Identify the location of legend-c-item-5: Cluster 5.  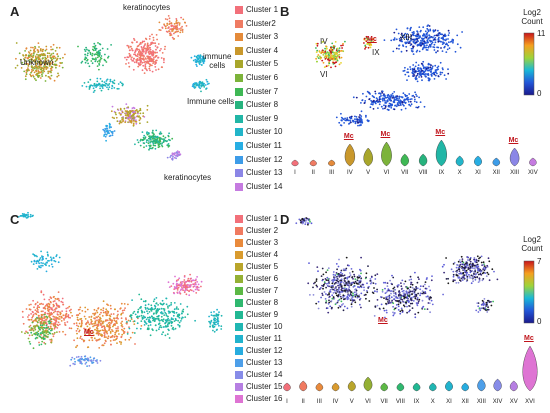
(262, 266).